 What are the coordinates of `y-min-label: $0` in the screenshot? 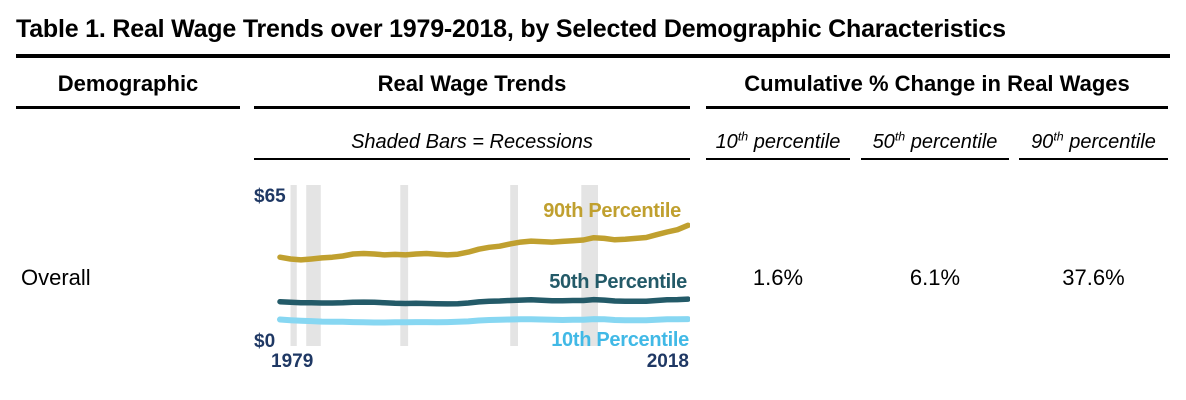 It's located at (264, 341).